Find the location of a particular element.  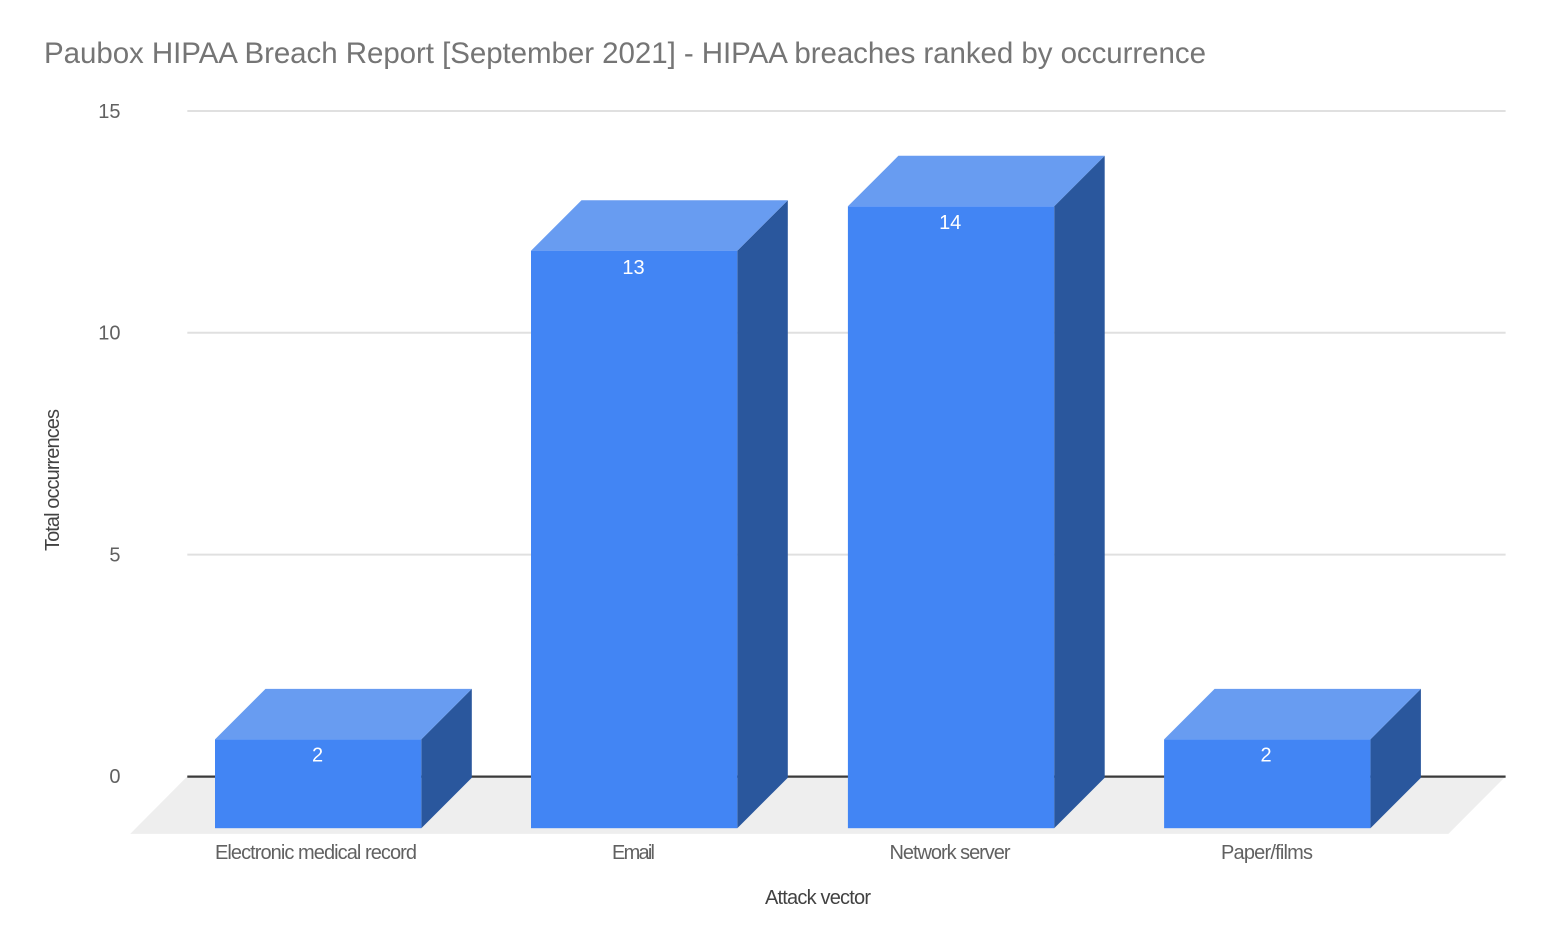

svg-text: 10 is located at coordinates (109, 334).